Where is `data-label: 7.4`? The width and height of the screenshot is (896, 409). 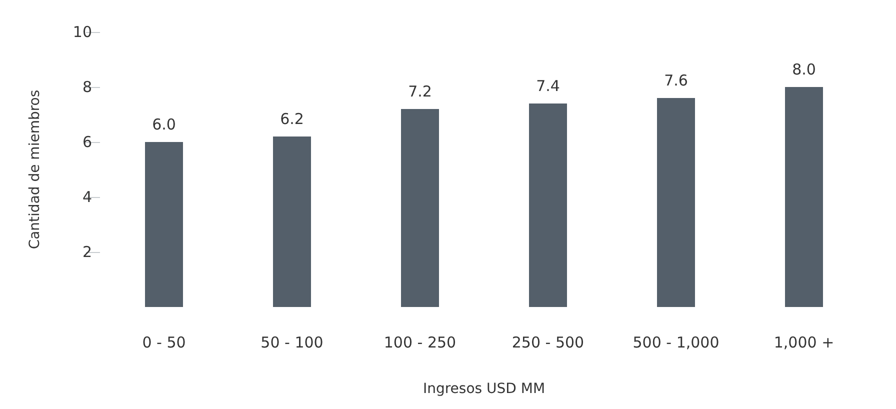 data-label: 7.4 is located at coordinates (548, 86).